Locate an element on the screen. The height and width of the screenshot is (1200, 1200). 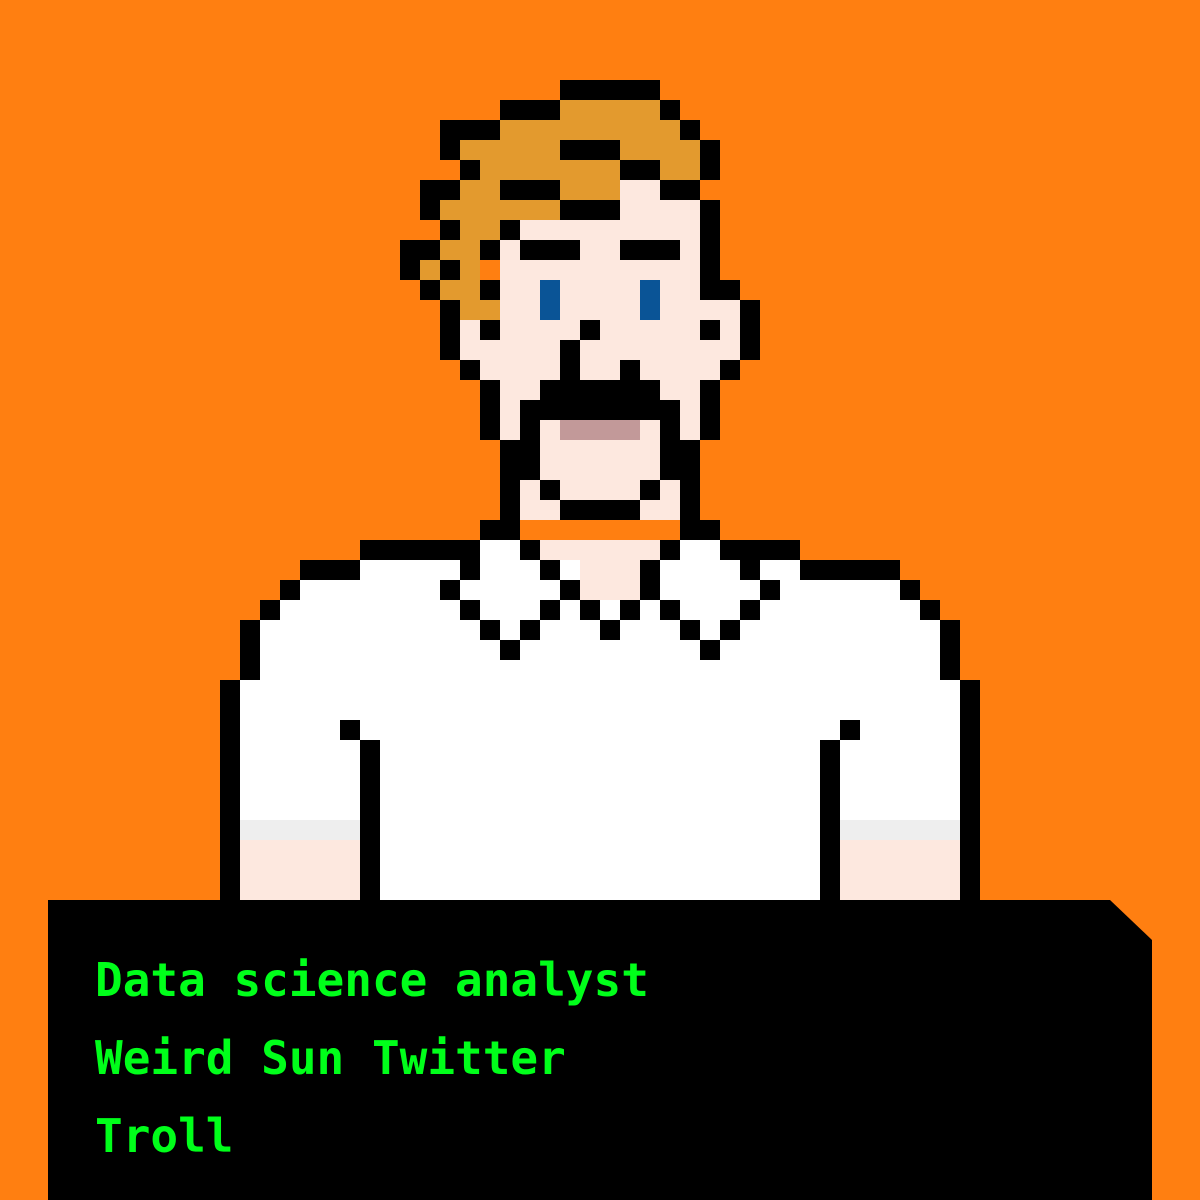
avatar-neck is located at coordinates (600, 570).